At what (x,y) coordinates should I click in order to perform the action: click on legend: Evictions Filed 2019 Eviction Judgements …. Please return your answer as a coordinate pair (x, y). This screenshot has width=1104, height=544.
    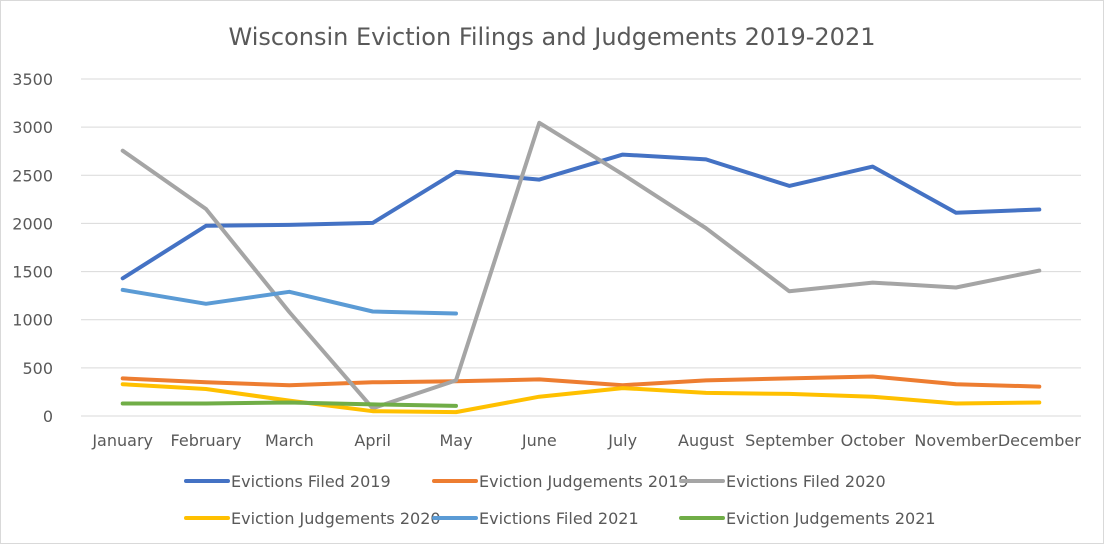
    Looking at the image, I should click on (560, 500).